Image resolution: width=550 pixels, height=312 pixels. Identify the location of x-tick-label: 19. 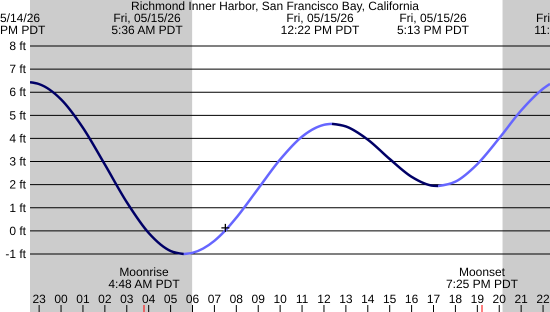
(477, 299).